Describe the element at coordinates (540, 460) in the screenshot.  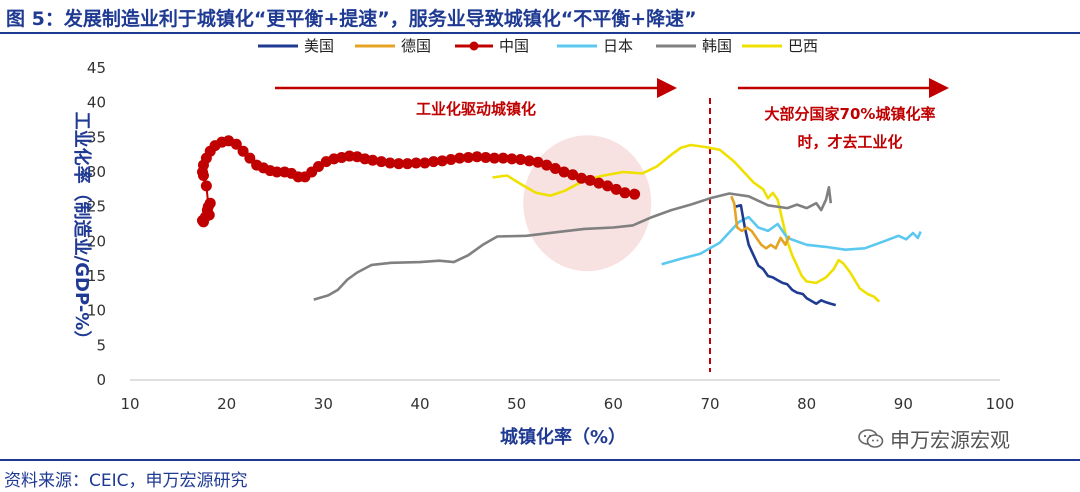
I see `source-divider` at that location.